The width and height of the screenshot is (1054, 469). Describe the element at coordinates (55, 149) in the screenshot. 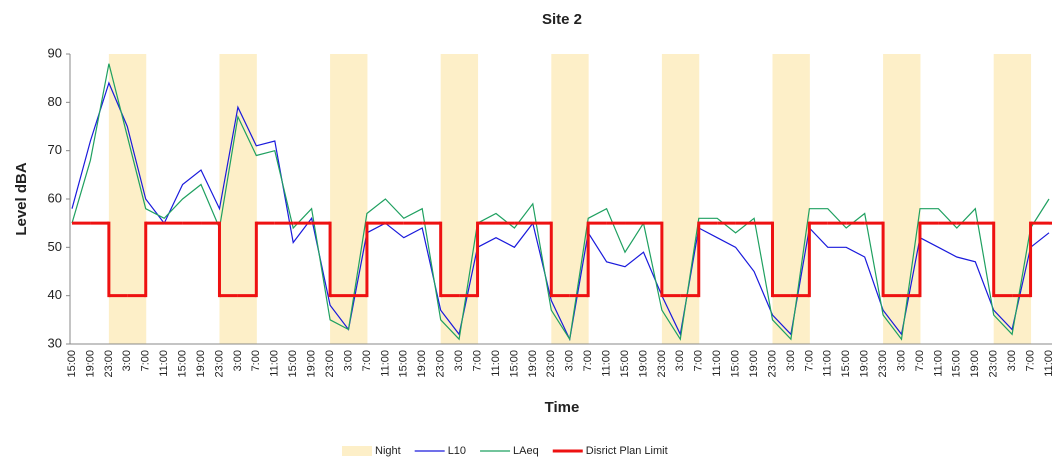

I see `y-tick-label: 70` at that location.